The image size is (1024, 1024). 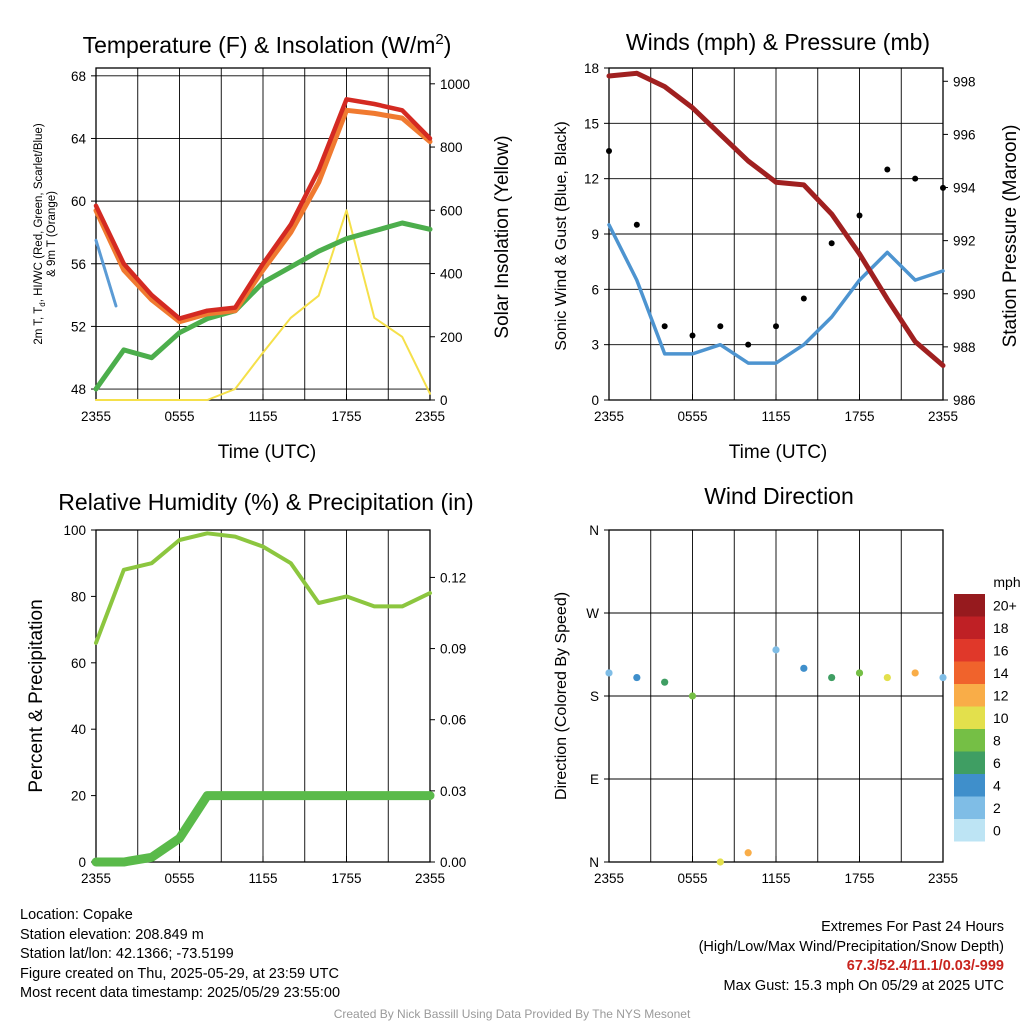 I want to click on temperature-ytick-right-label: 400, so click(x=451, y=274).